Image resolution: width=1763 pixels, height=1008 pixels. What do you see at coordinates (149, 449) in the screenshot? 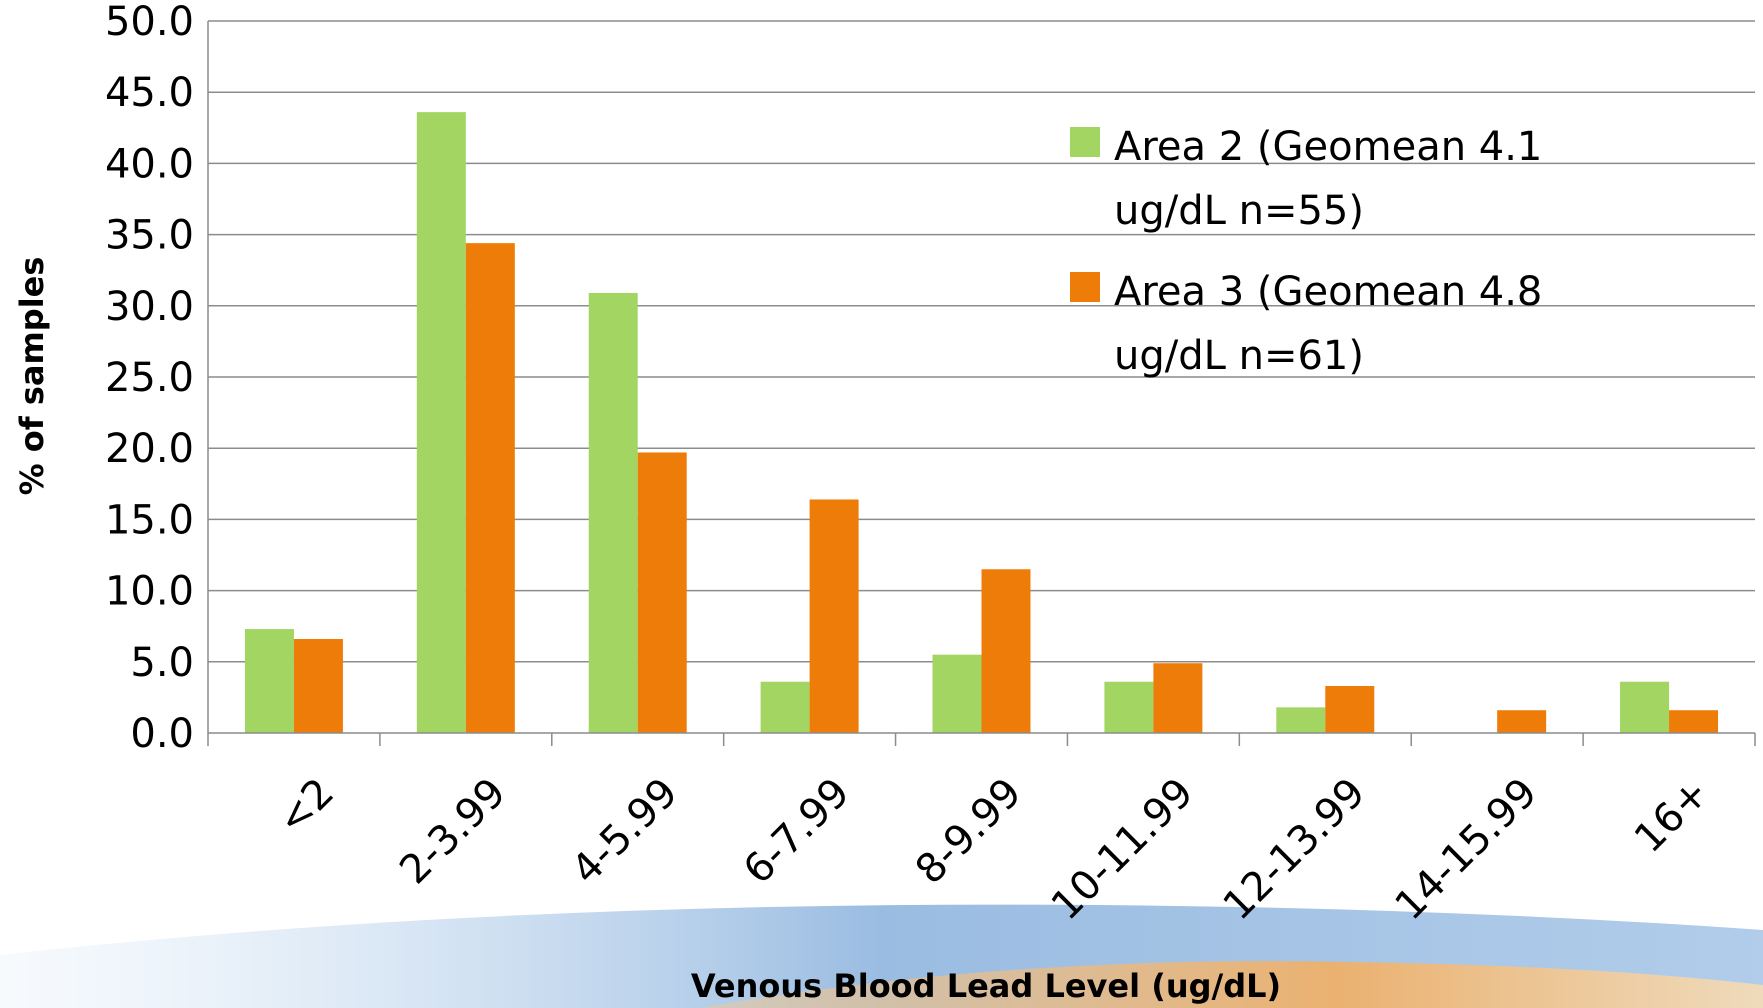
I see `y-tick-label: 20.0` at bounding box center [149, 449].